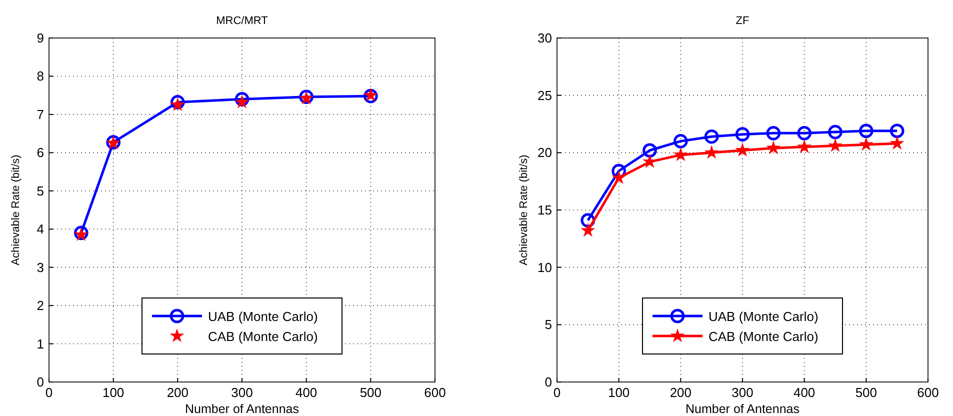 Image resolution: width=953 pixels, height=416 pixels. What do you see at coordinates (40, 267) in the screenshot?
I see `y-tick-label: 3` at bounding box center [40, 267].